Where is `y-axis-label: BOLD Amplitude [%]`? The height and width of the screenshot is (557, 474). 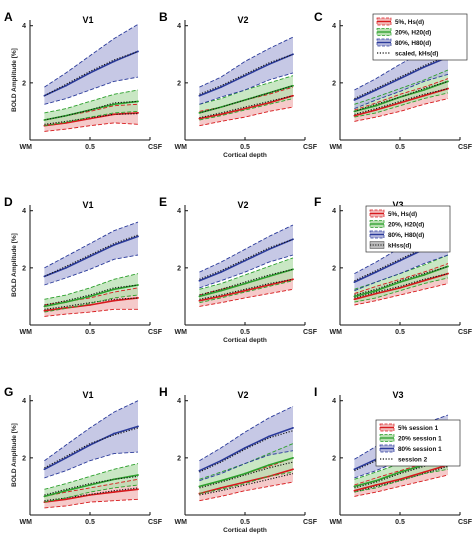 y-axis-label: BOLD Amplitude [%] is located at coordinates (14, 455).